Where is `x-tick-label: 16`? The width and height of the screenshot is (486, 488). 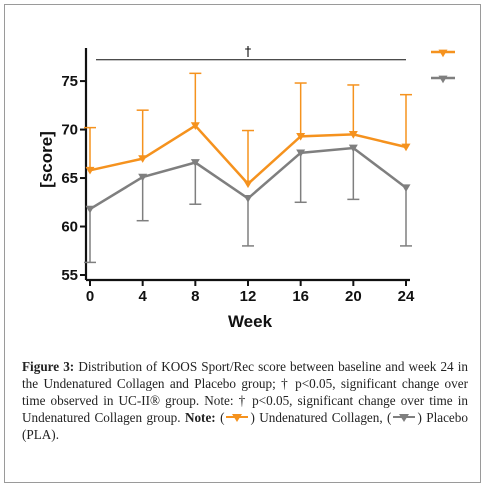 x-tick-label: 16 is located at coordinates (300, 296).